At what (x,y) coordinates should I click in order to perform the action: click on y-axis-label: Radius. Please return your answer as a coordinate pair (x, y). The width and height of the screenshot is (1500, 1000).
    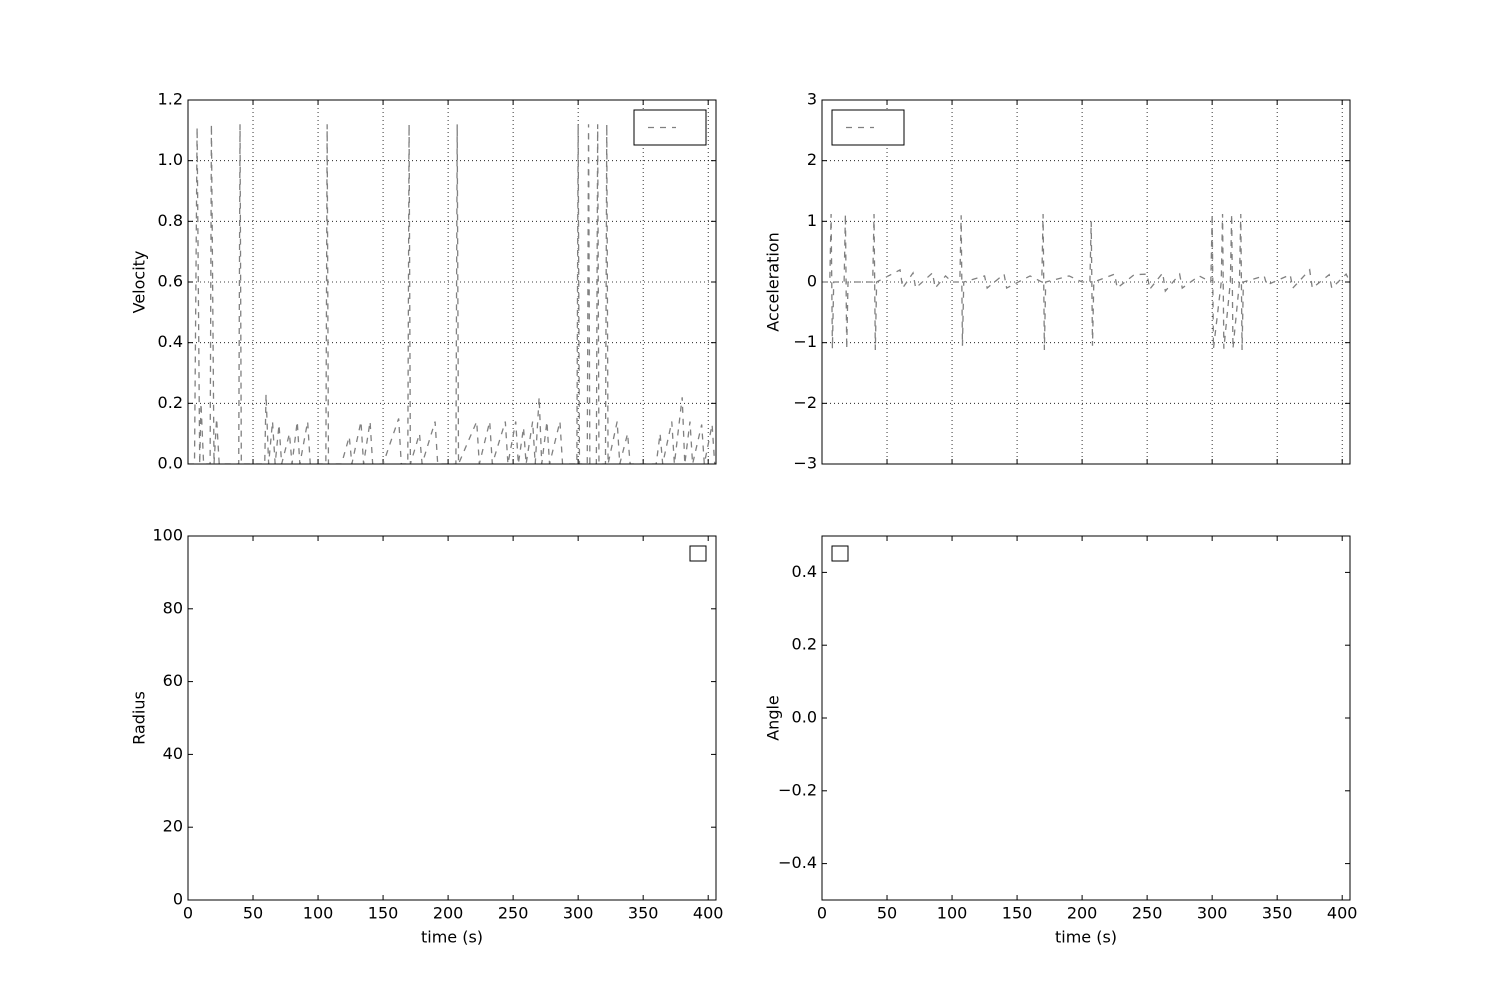
    Looking at the image, I should click on (139, 718).